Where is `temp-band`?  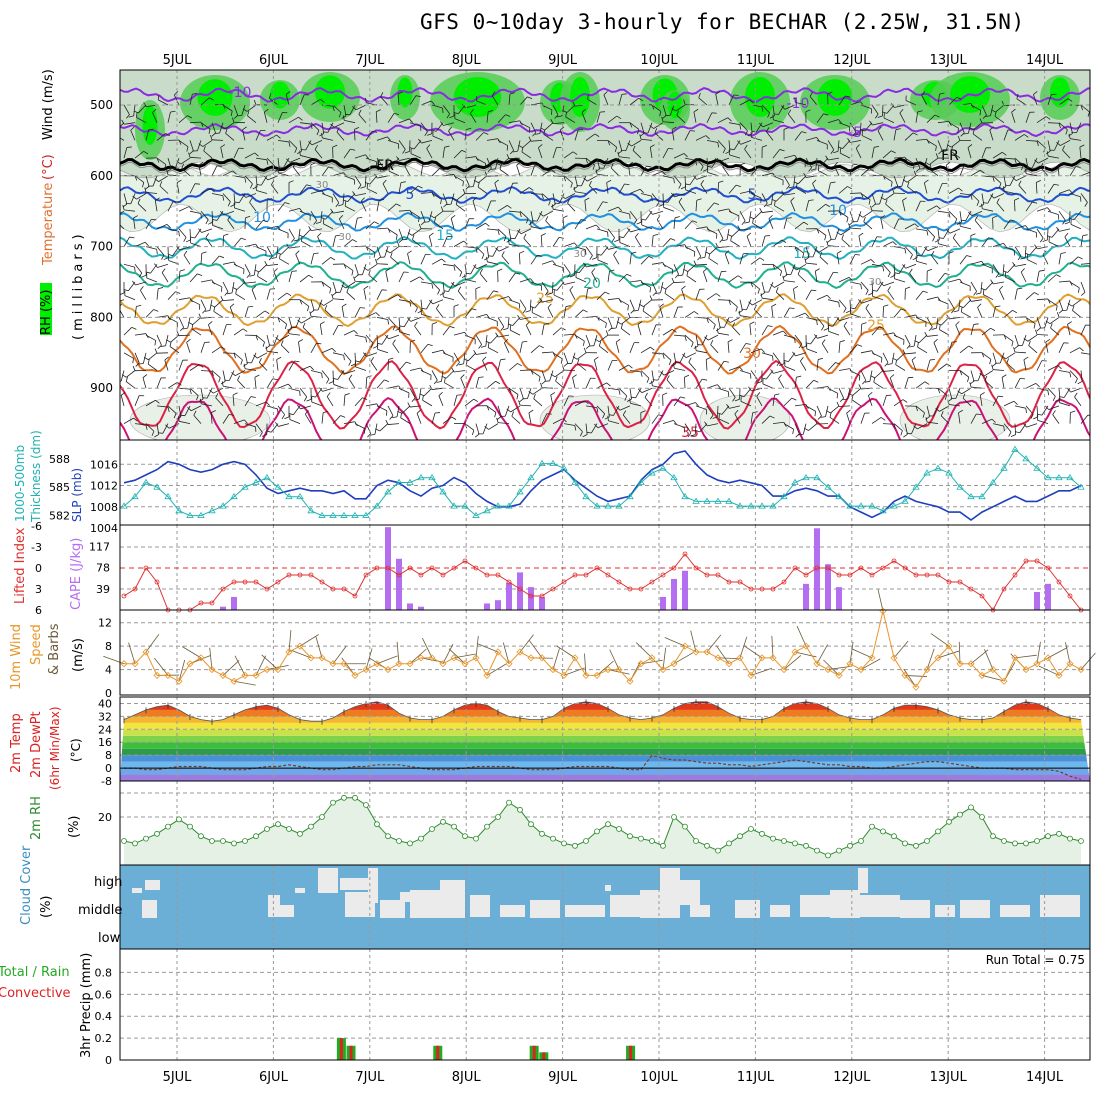 temp-band is located at coordinates (605, 758).